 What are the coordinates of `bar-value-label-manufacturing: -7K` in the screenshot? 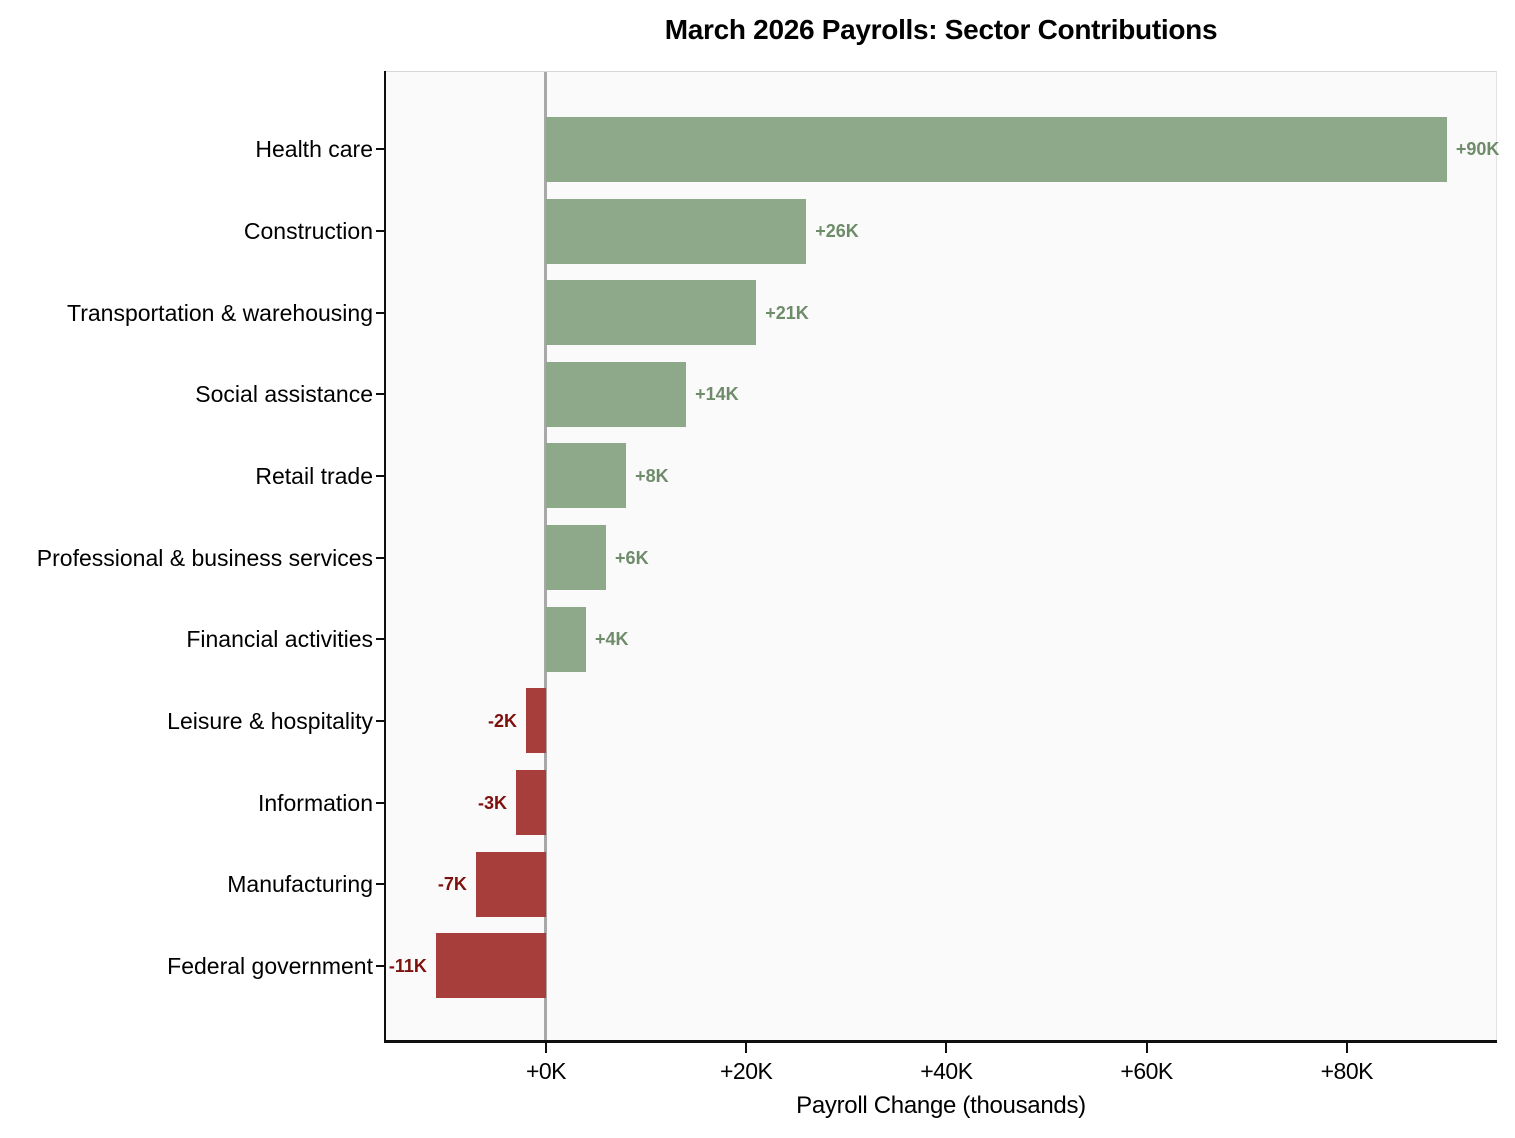 It's located at (452, 884).